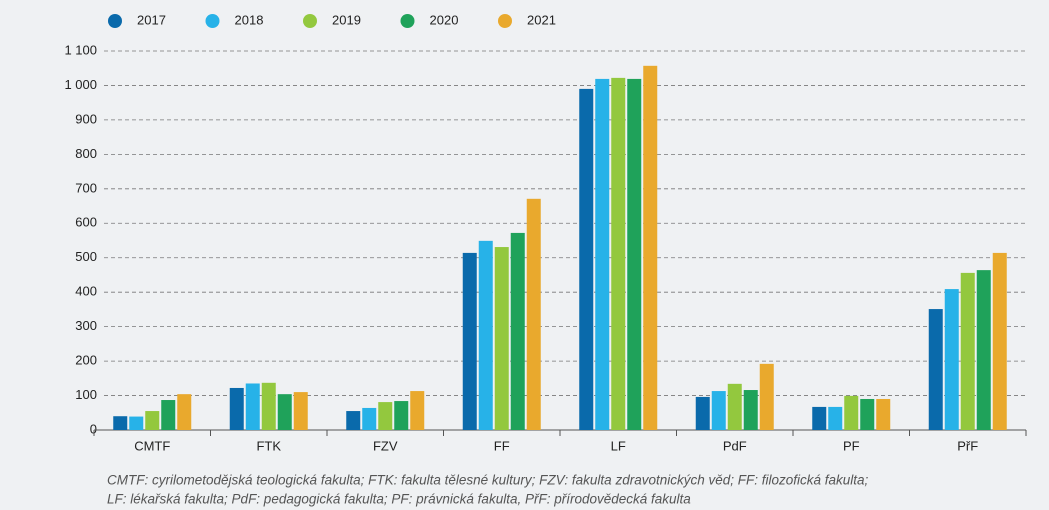 This screenshot has width=1049, height=510. Describe the element at coordinates (444, 19) in the screenshot. I see `legend-label: 2020` at that location.